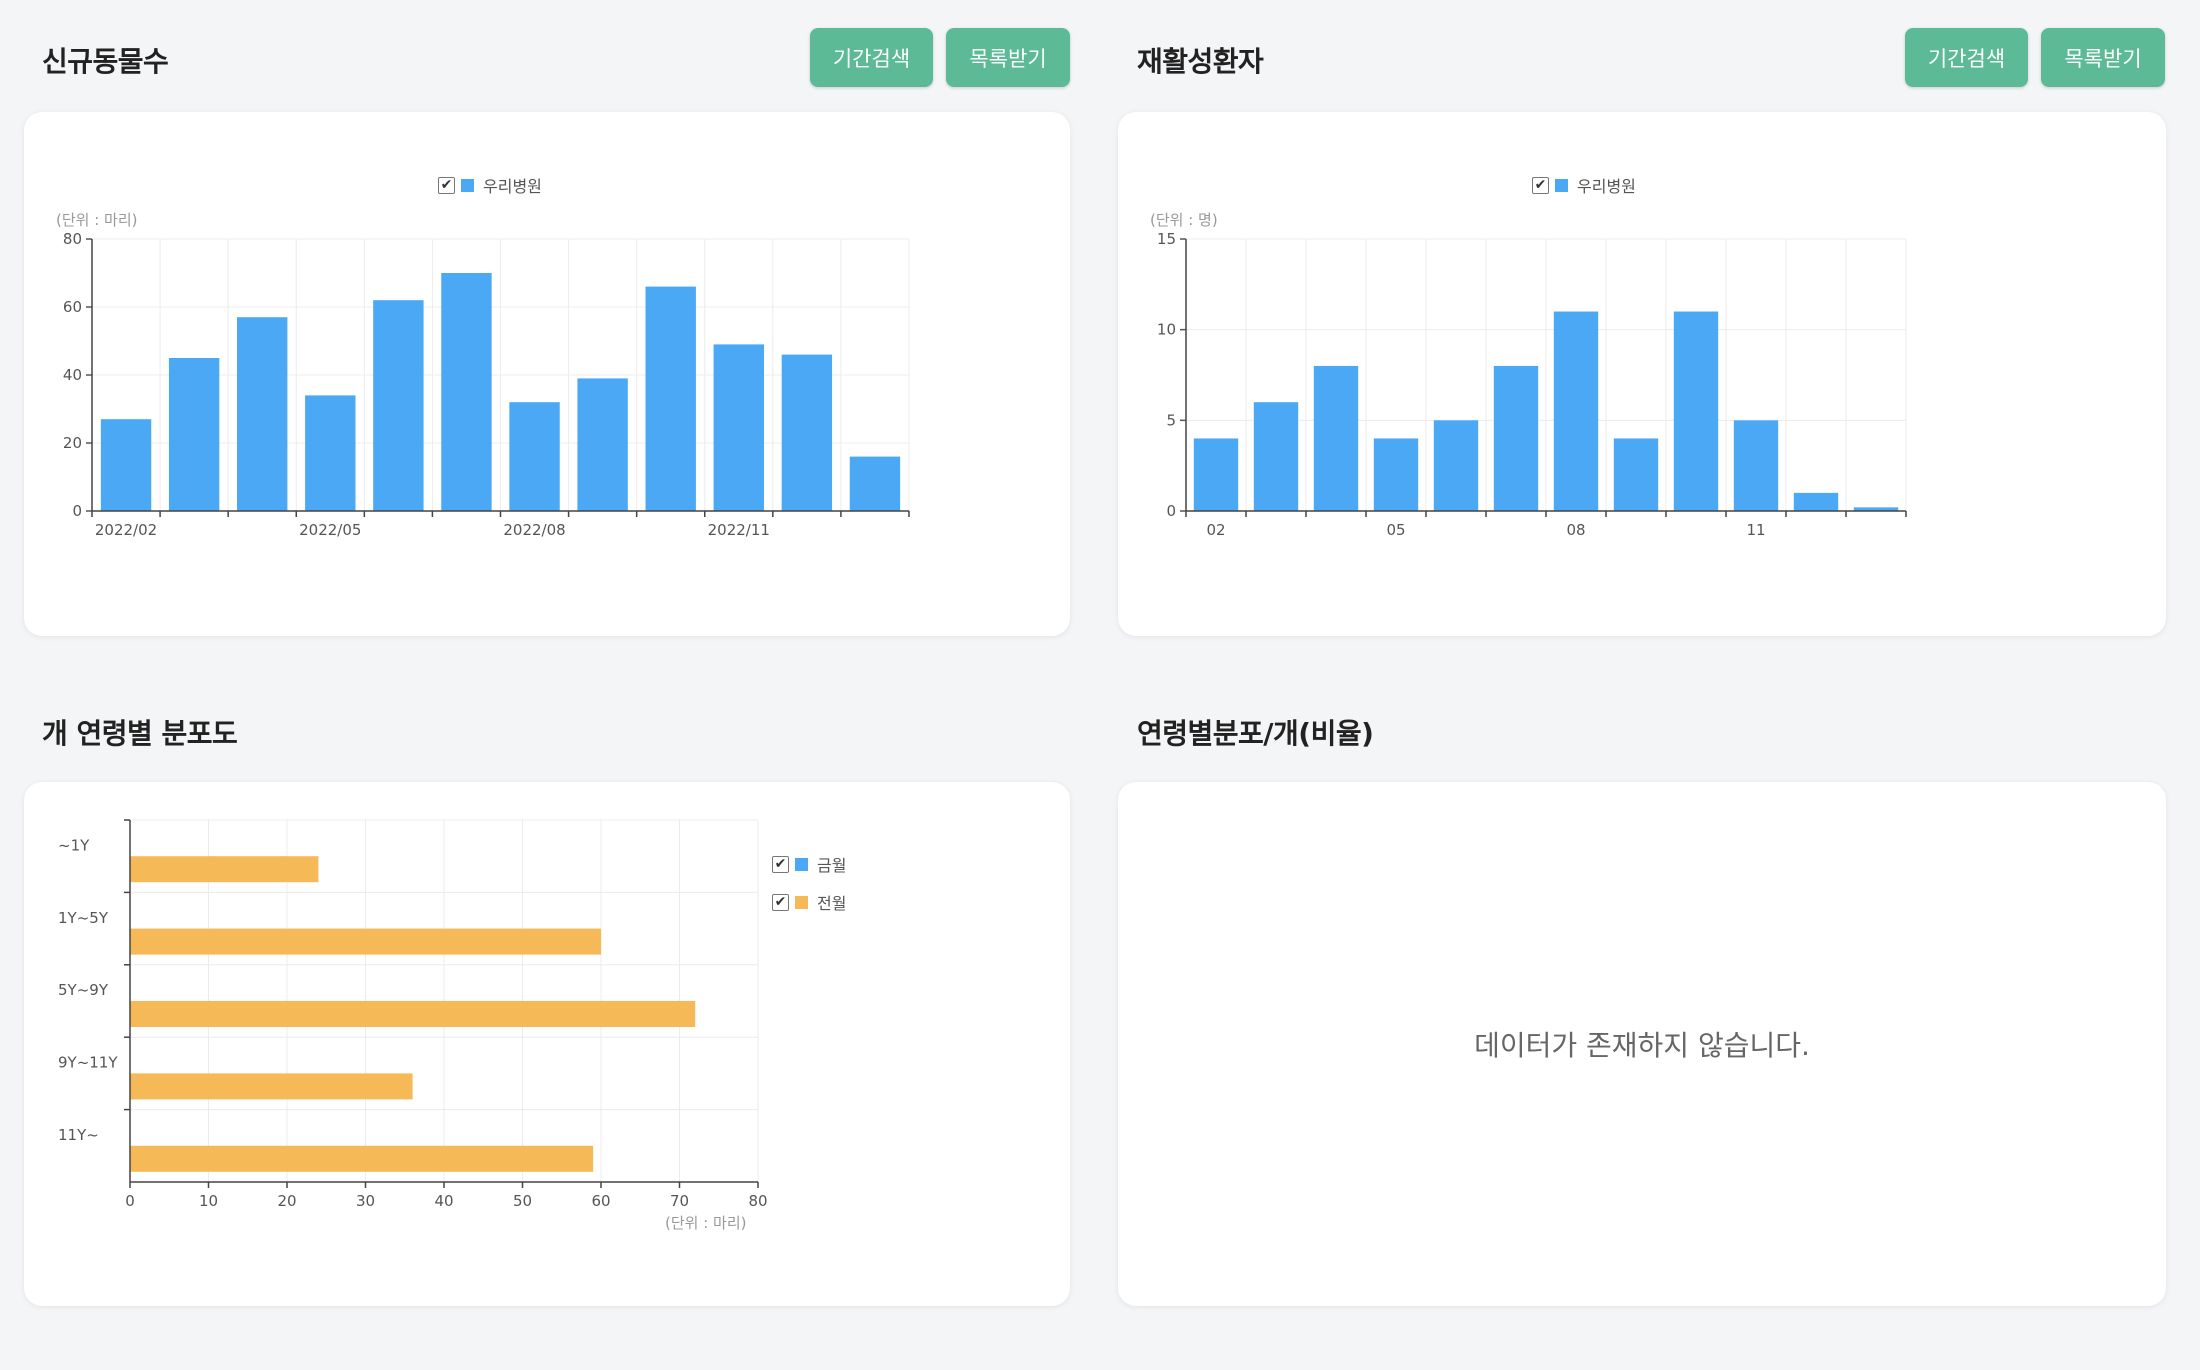  Describe the element at coordinates (72, 375) in the screenshot. I see `y-tick-label: 40` at that location.